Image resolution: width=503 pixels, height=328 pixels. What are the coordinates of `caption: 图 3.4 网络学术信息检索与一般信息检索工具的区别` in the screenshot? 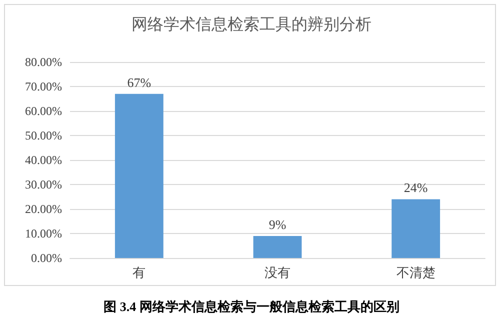 It's located at (251, 307).